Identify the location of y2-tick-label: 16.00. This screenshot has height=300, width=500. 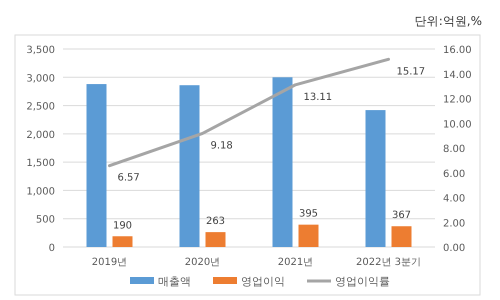
(457, 50).